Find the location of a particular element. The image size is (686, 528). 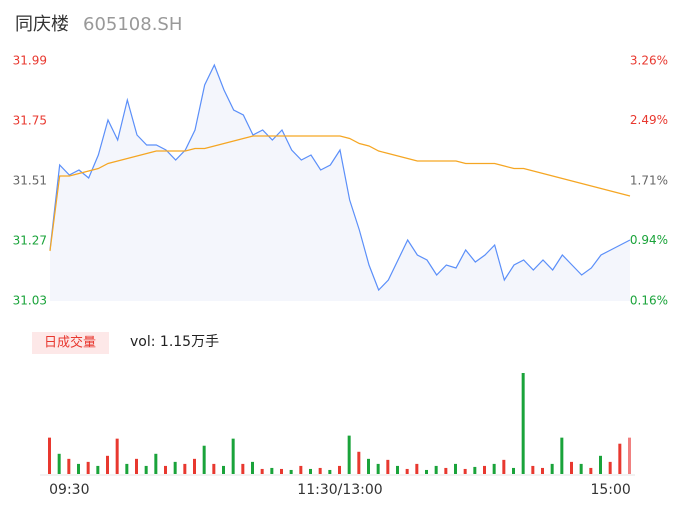

y2-tick-label: 2.49% is located at coordinates (649, 120).